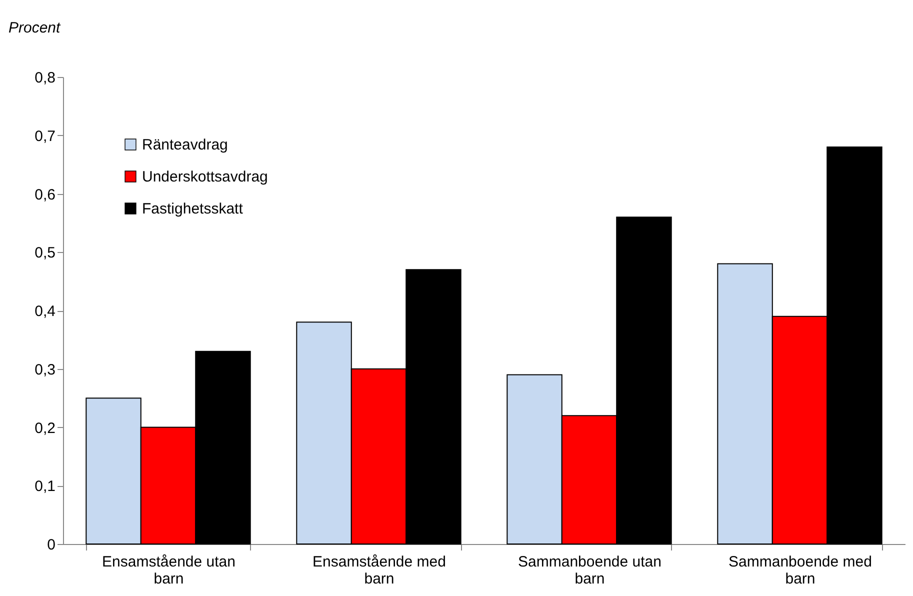 The height and width of the screenshot is (596, 913). I want to click on y-tick-label: 0,3, so click(45, 369).